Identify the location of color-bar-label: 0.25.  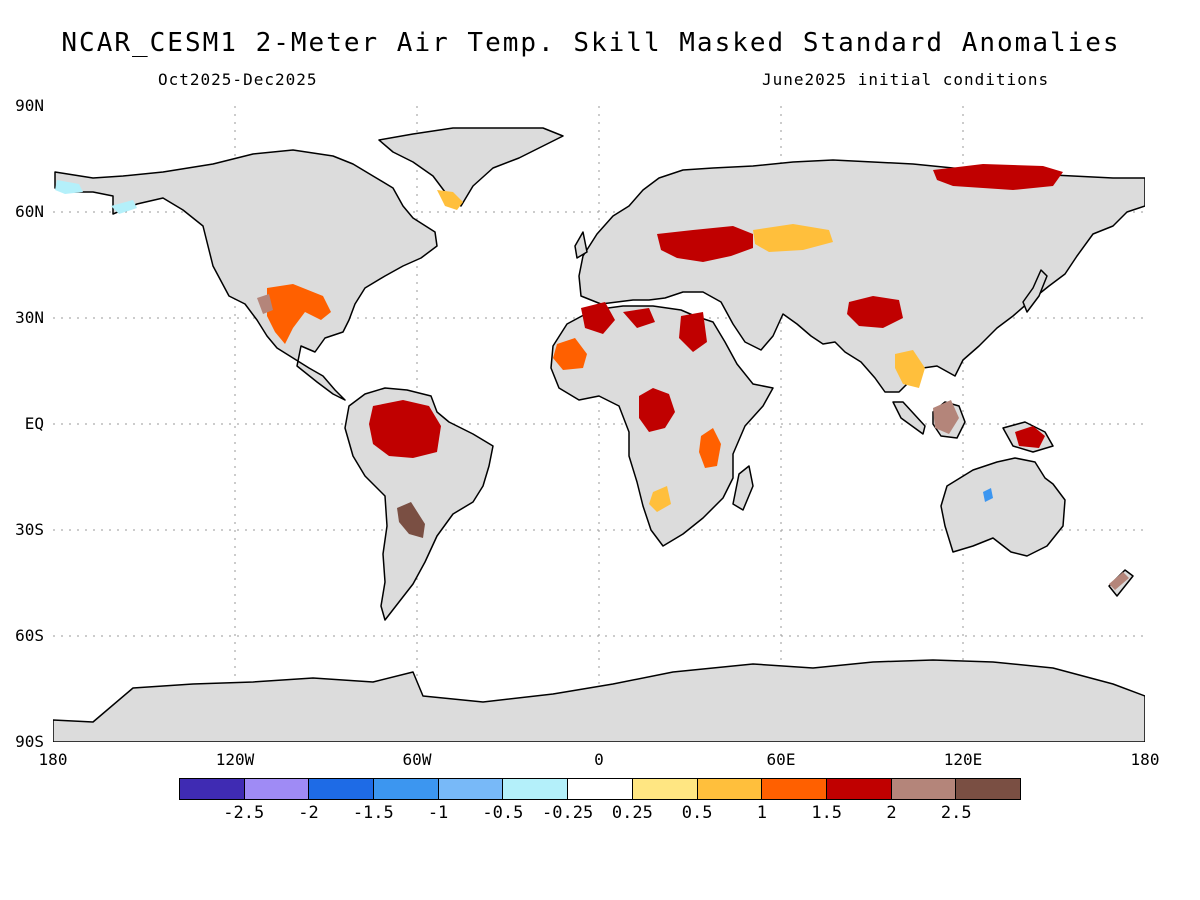
(632, 813).